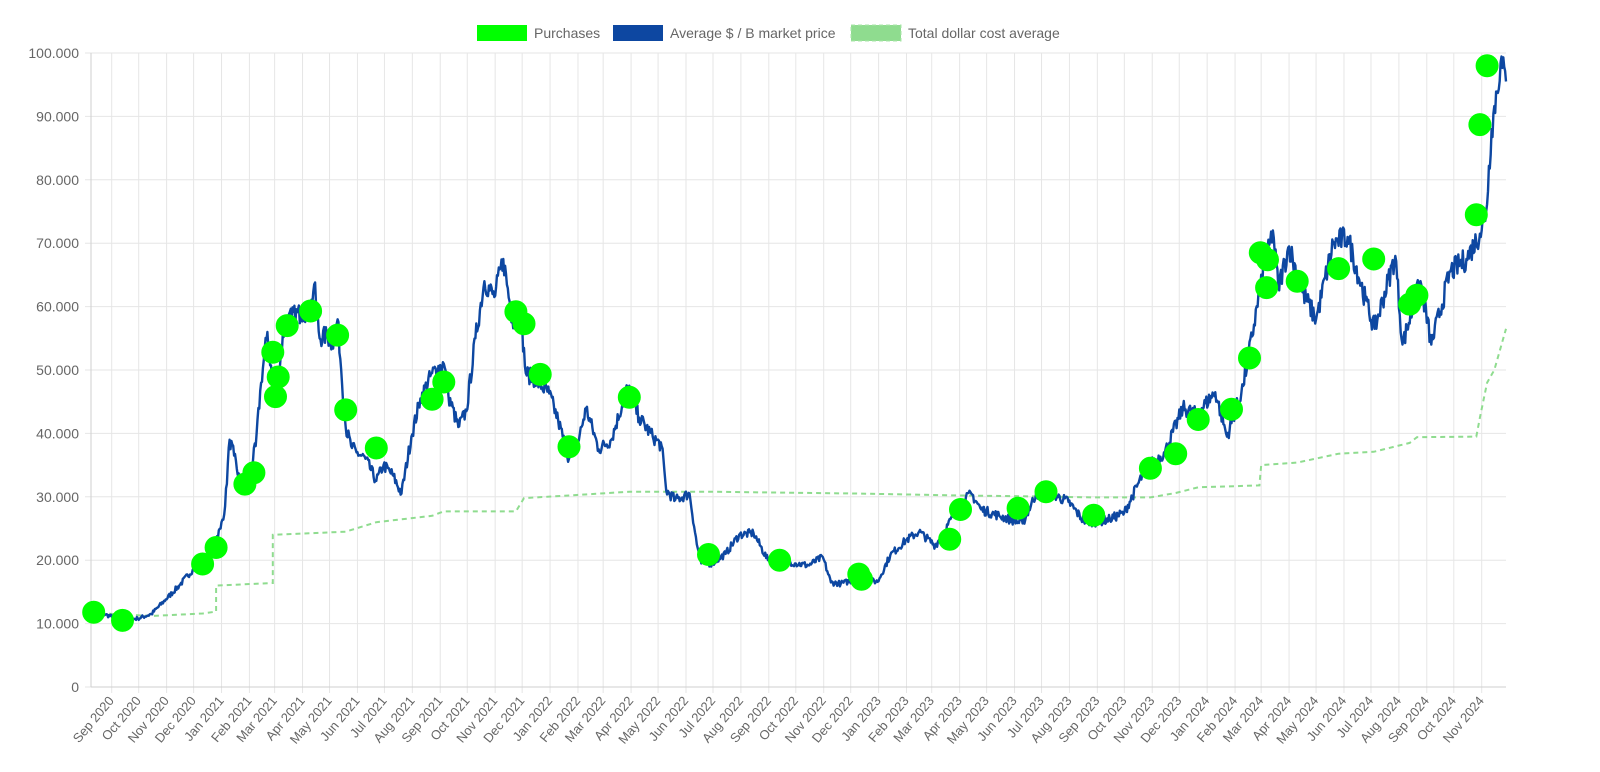 Image resolution: width=1600 pixels, height=772 pixels. I want to click on y-tick-label: 80.000, so click(57, 180).